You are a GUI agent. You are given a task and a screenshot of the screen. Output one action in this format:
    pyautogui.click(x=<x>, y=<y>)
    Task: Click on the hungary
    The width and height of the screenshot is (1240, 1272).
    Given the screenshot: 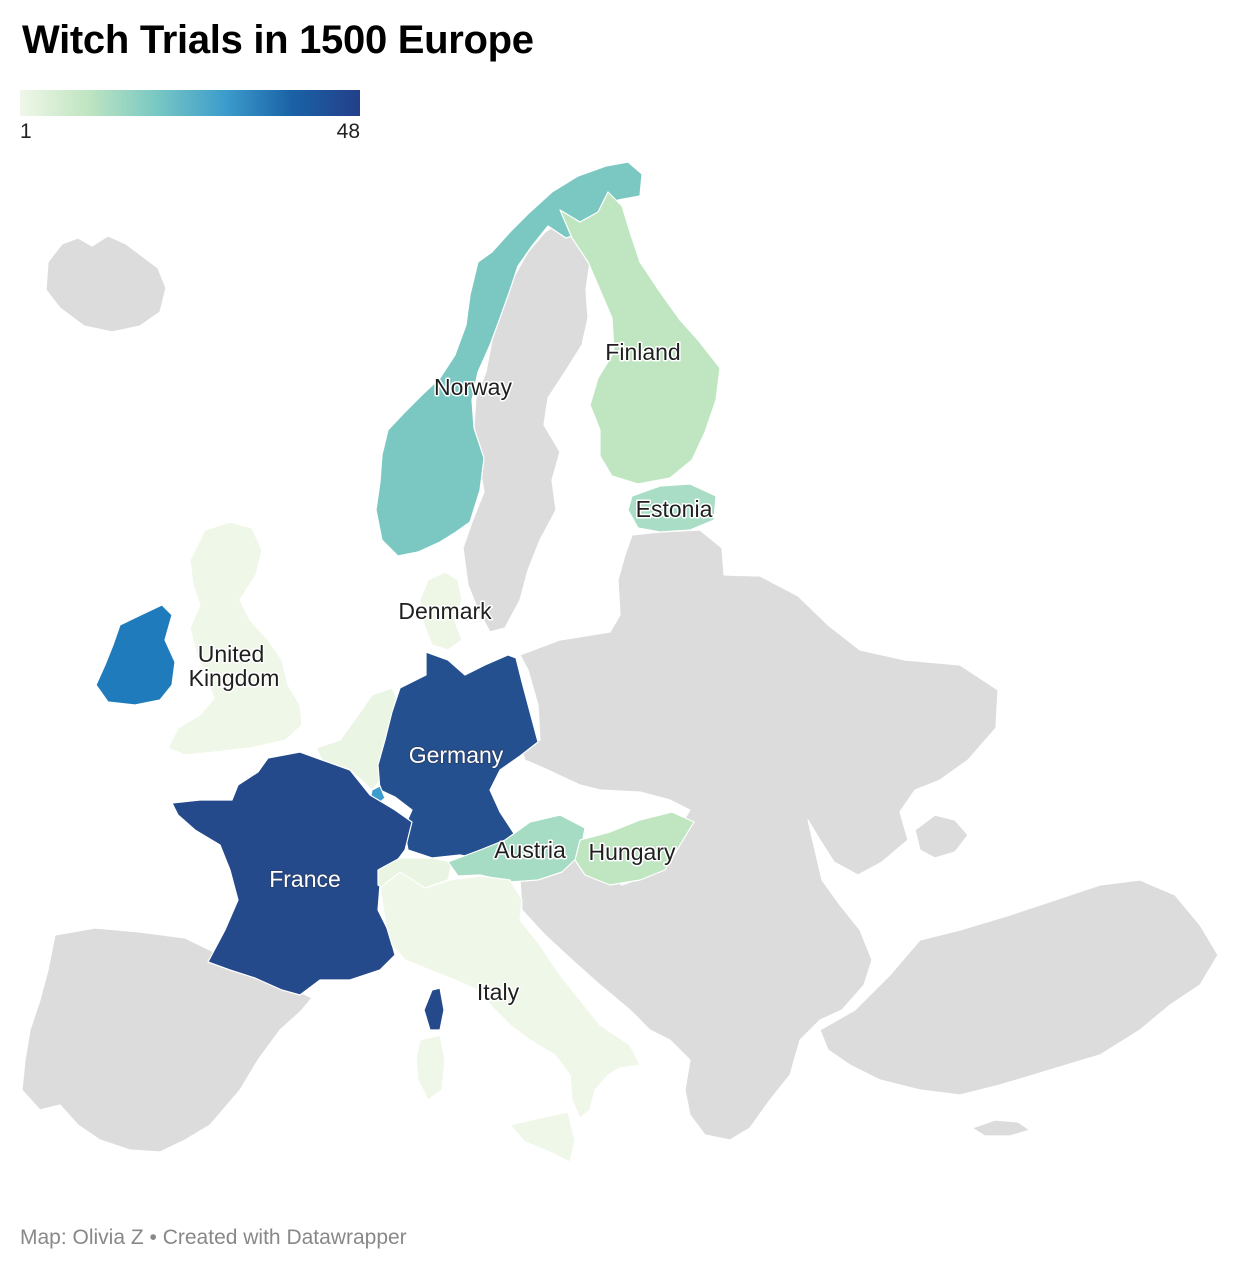 What is the action you would take?
    pyautogui.click(x=634, y=848)
    